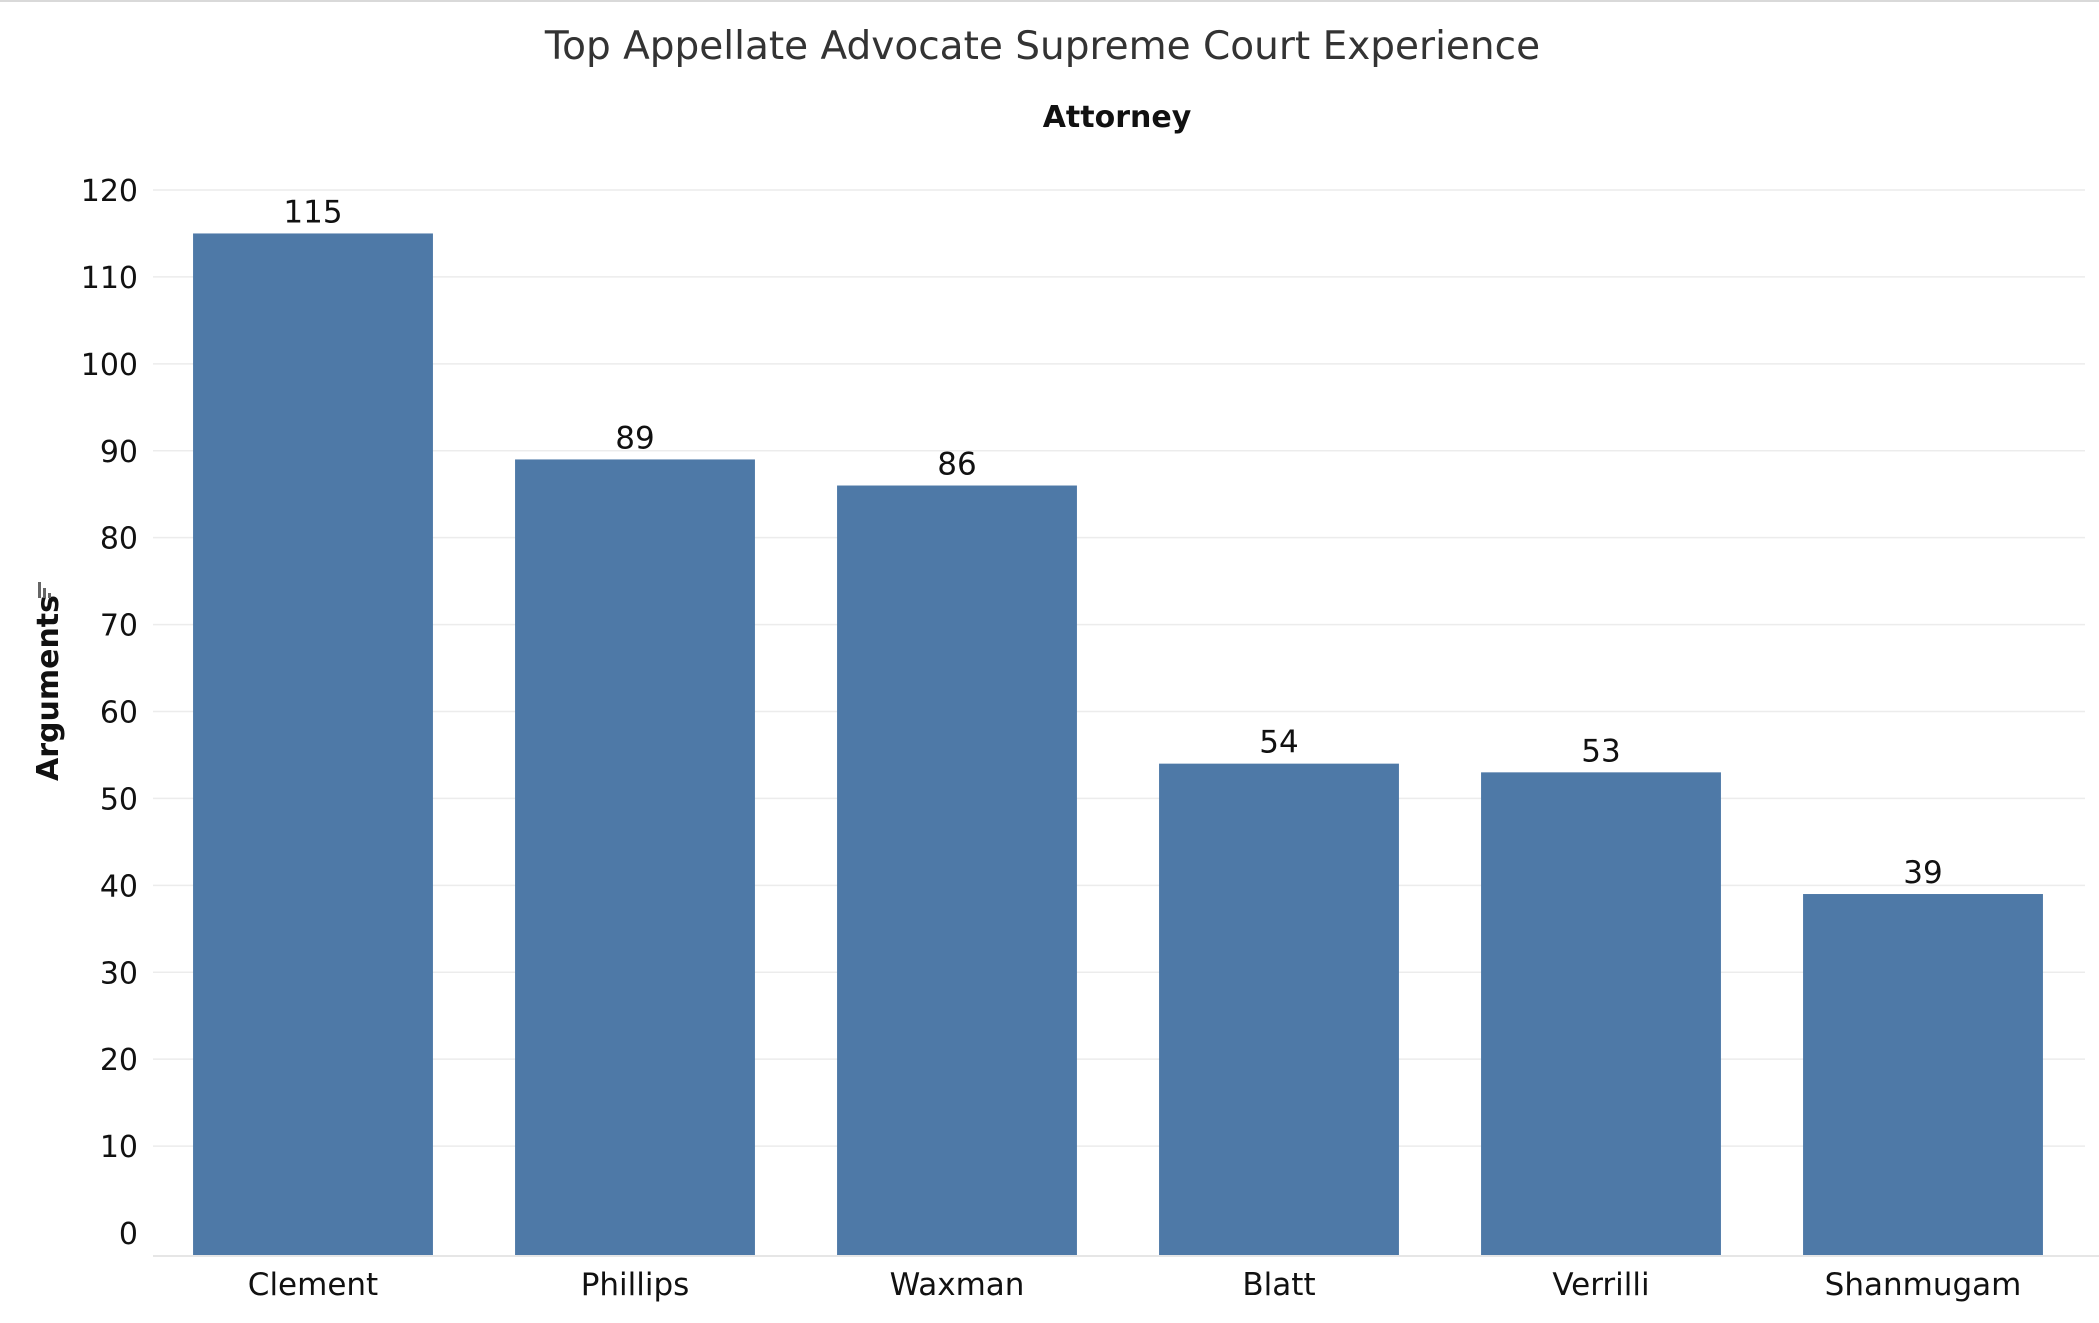 This screenshot has width=2099, height=1323. What do you see at coordinates (1923, 1075) in the screenshot?
I see `bar-shanmugam` at bounding box center [1923, 1075].